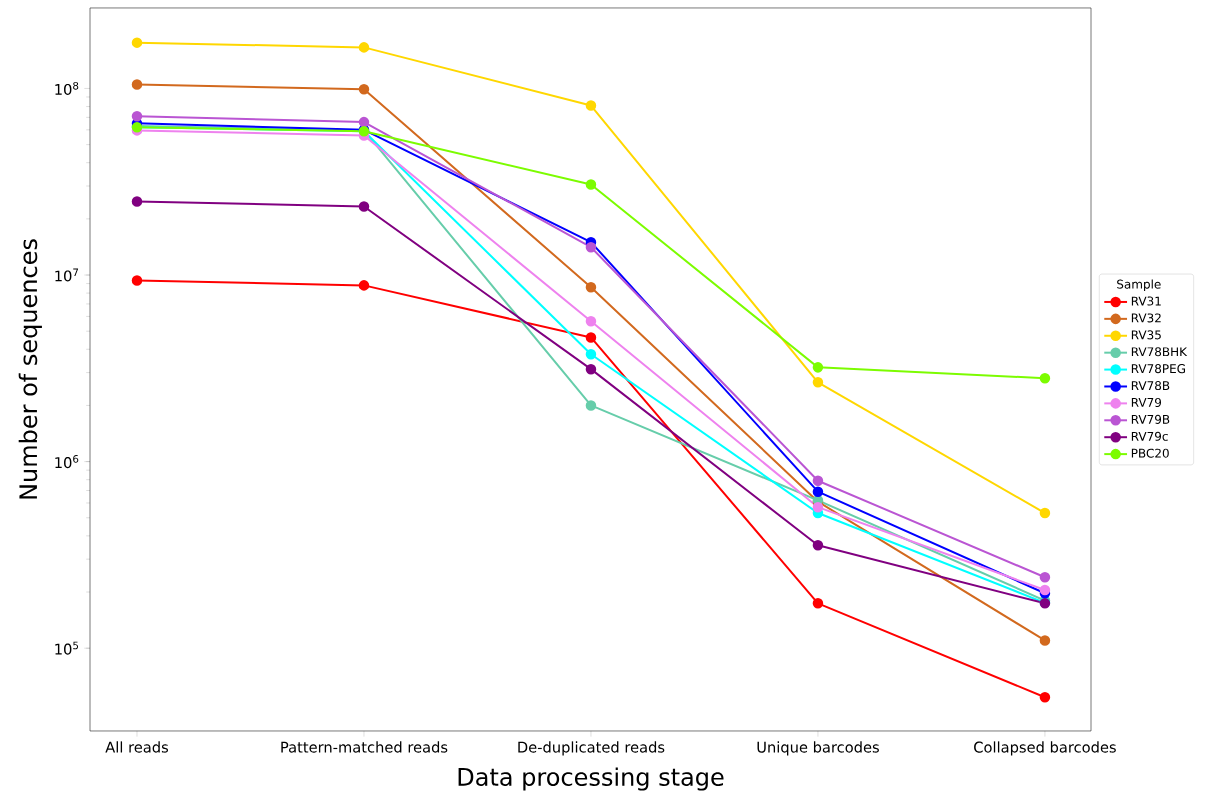 This screenshot has width=1220, height=805. Describe the element at coordinates (67, 648) in the screenshot. I see `y-tick-label: 10$^{5}$` at that location.